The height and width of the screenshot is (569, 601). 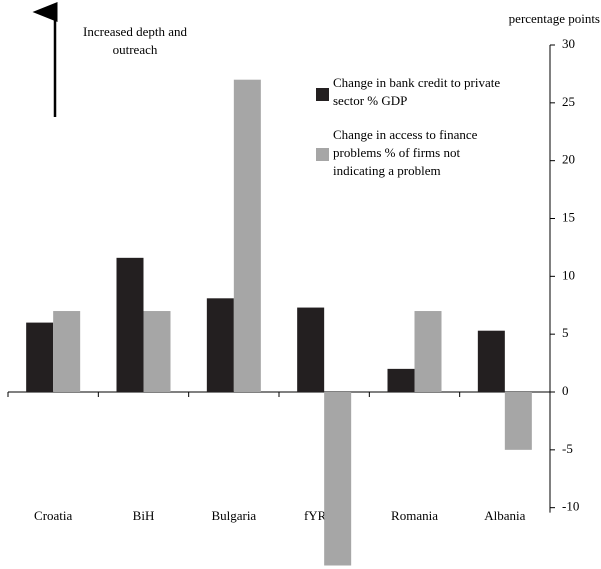 I want to click on y-tick-label: 20, so click(x=568, y=159).